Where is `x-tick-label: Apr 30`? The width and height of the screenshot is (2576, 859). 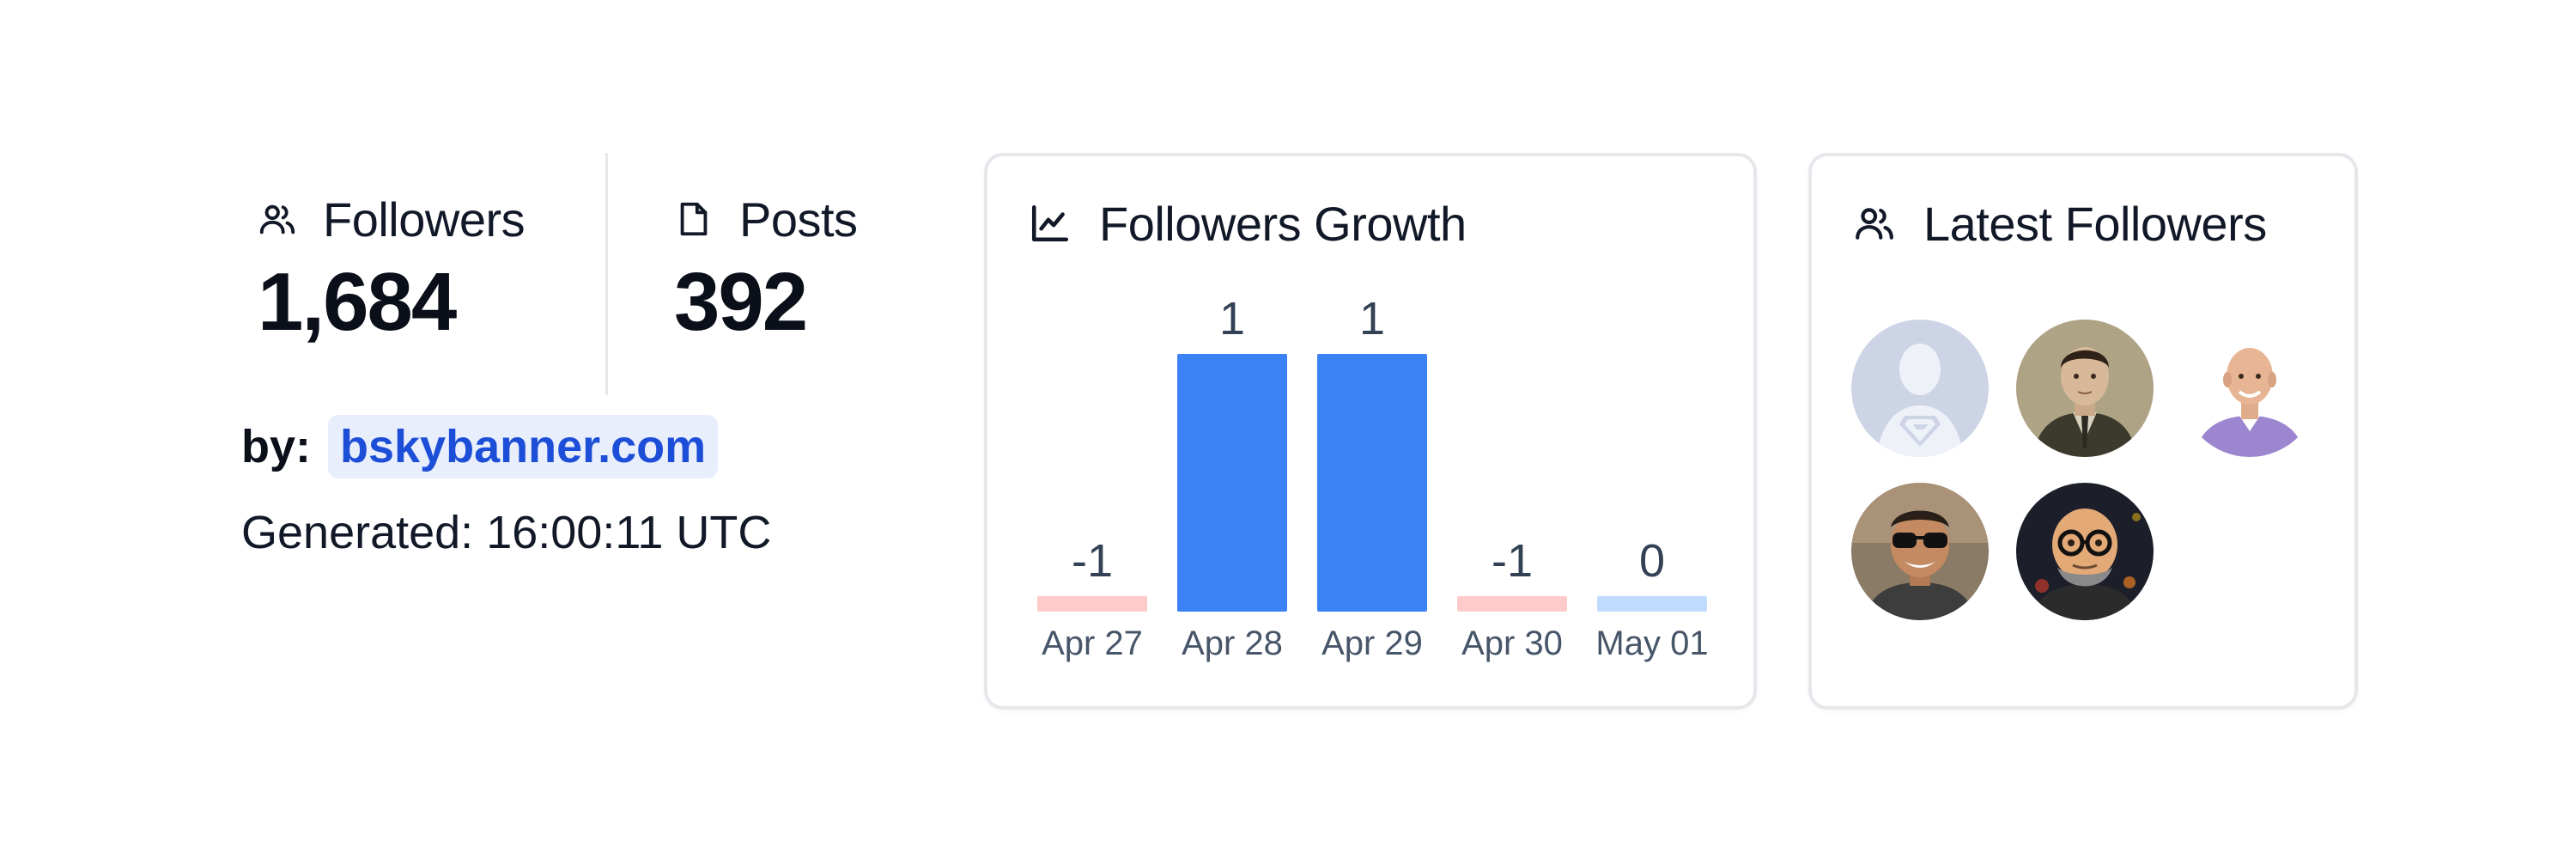
x-tick-label: Apr 30 is located at coordinates (1512, 643).